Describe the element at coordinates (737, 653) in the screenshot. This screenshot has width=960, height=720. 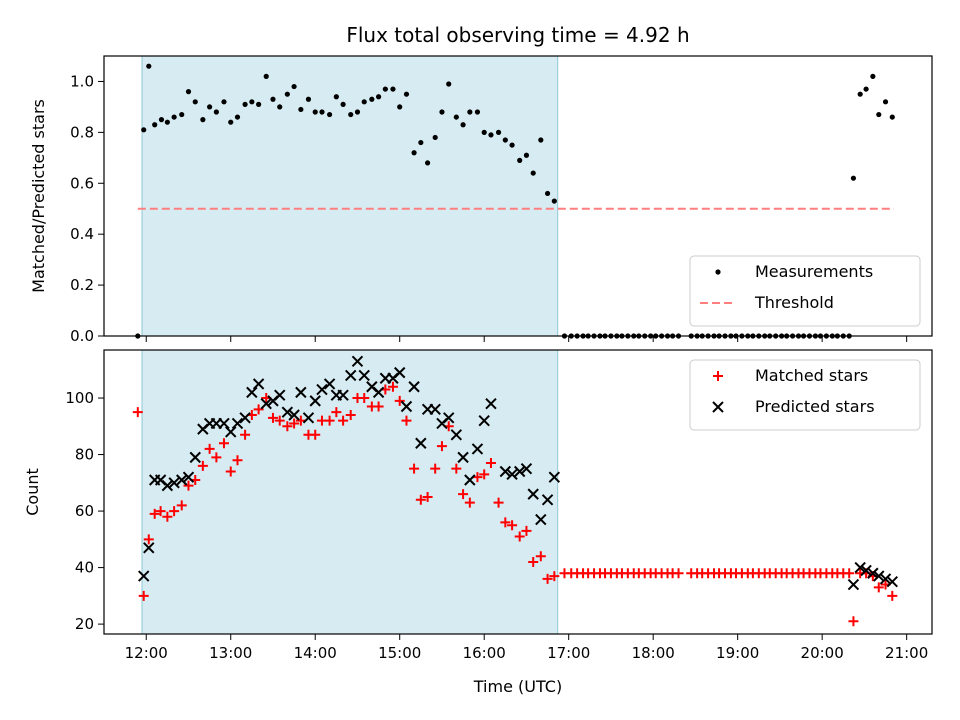
I see `x-tick-label: 19:00` at that location.